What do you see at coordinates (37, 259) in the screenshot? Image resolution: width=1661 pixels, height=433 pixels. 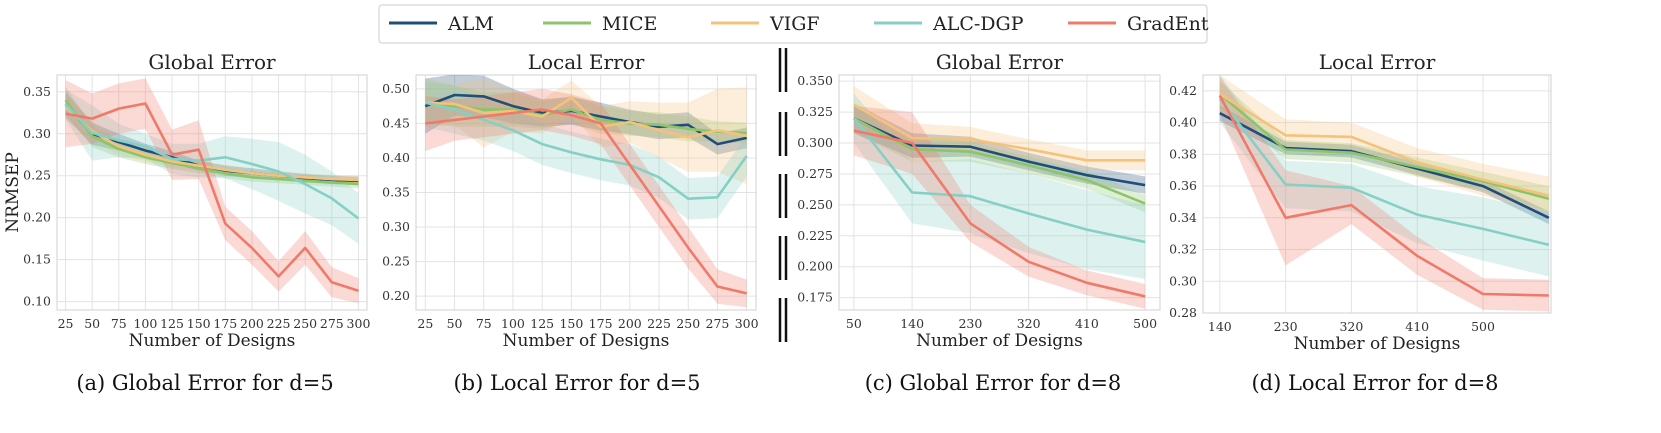 I see `y-tick-label: 0.15` at bounding box center [37, 259].